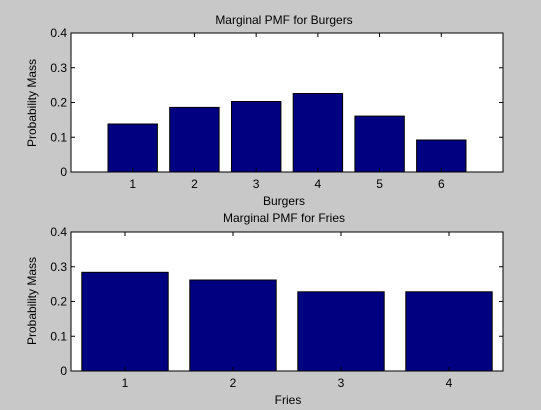  I want to click on chart-title: Marginal PMF for Fries, so click(284, 218).